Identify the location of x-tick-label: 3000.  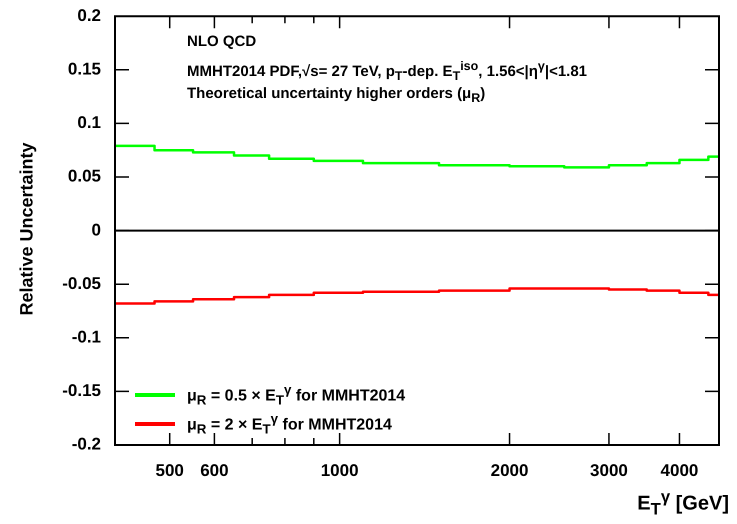
(609, 470).